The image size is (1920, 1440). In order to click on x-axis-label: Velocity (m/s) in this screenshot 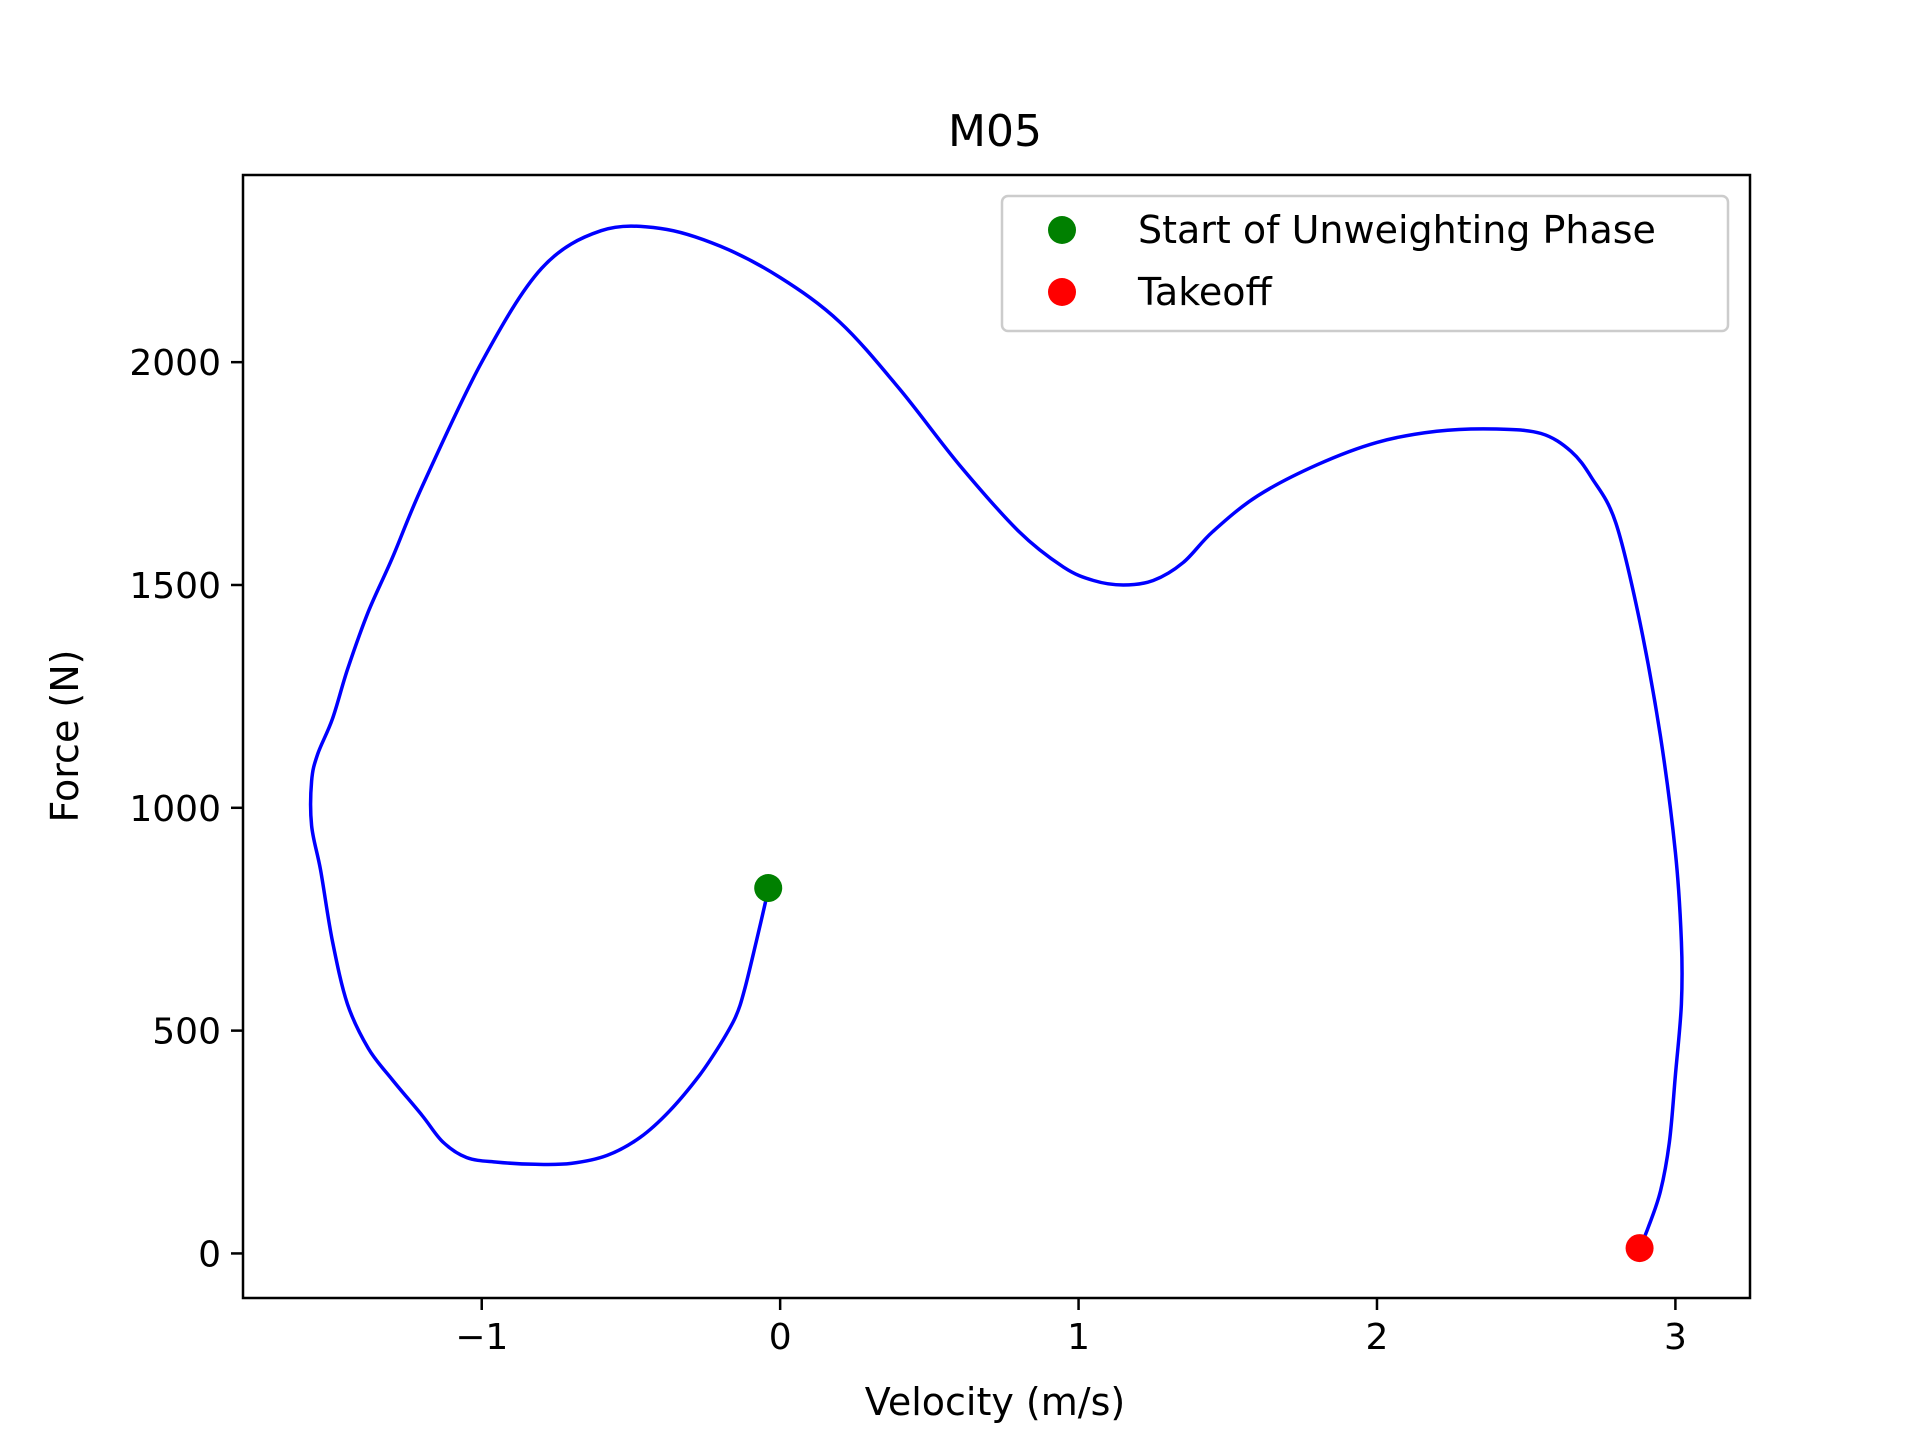, I will do `click(995, 1402)`.